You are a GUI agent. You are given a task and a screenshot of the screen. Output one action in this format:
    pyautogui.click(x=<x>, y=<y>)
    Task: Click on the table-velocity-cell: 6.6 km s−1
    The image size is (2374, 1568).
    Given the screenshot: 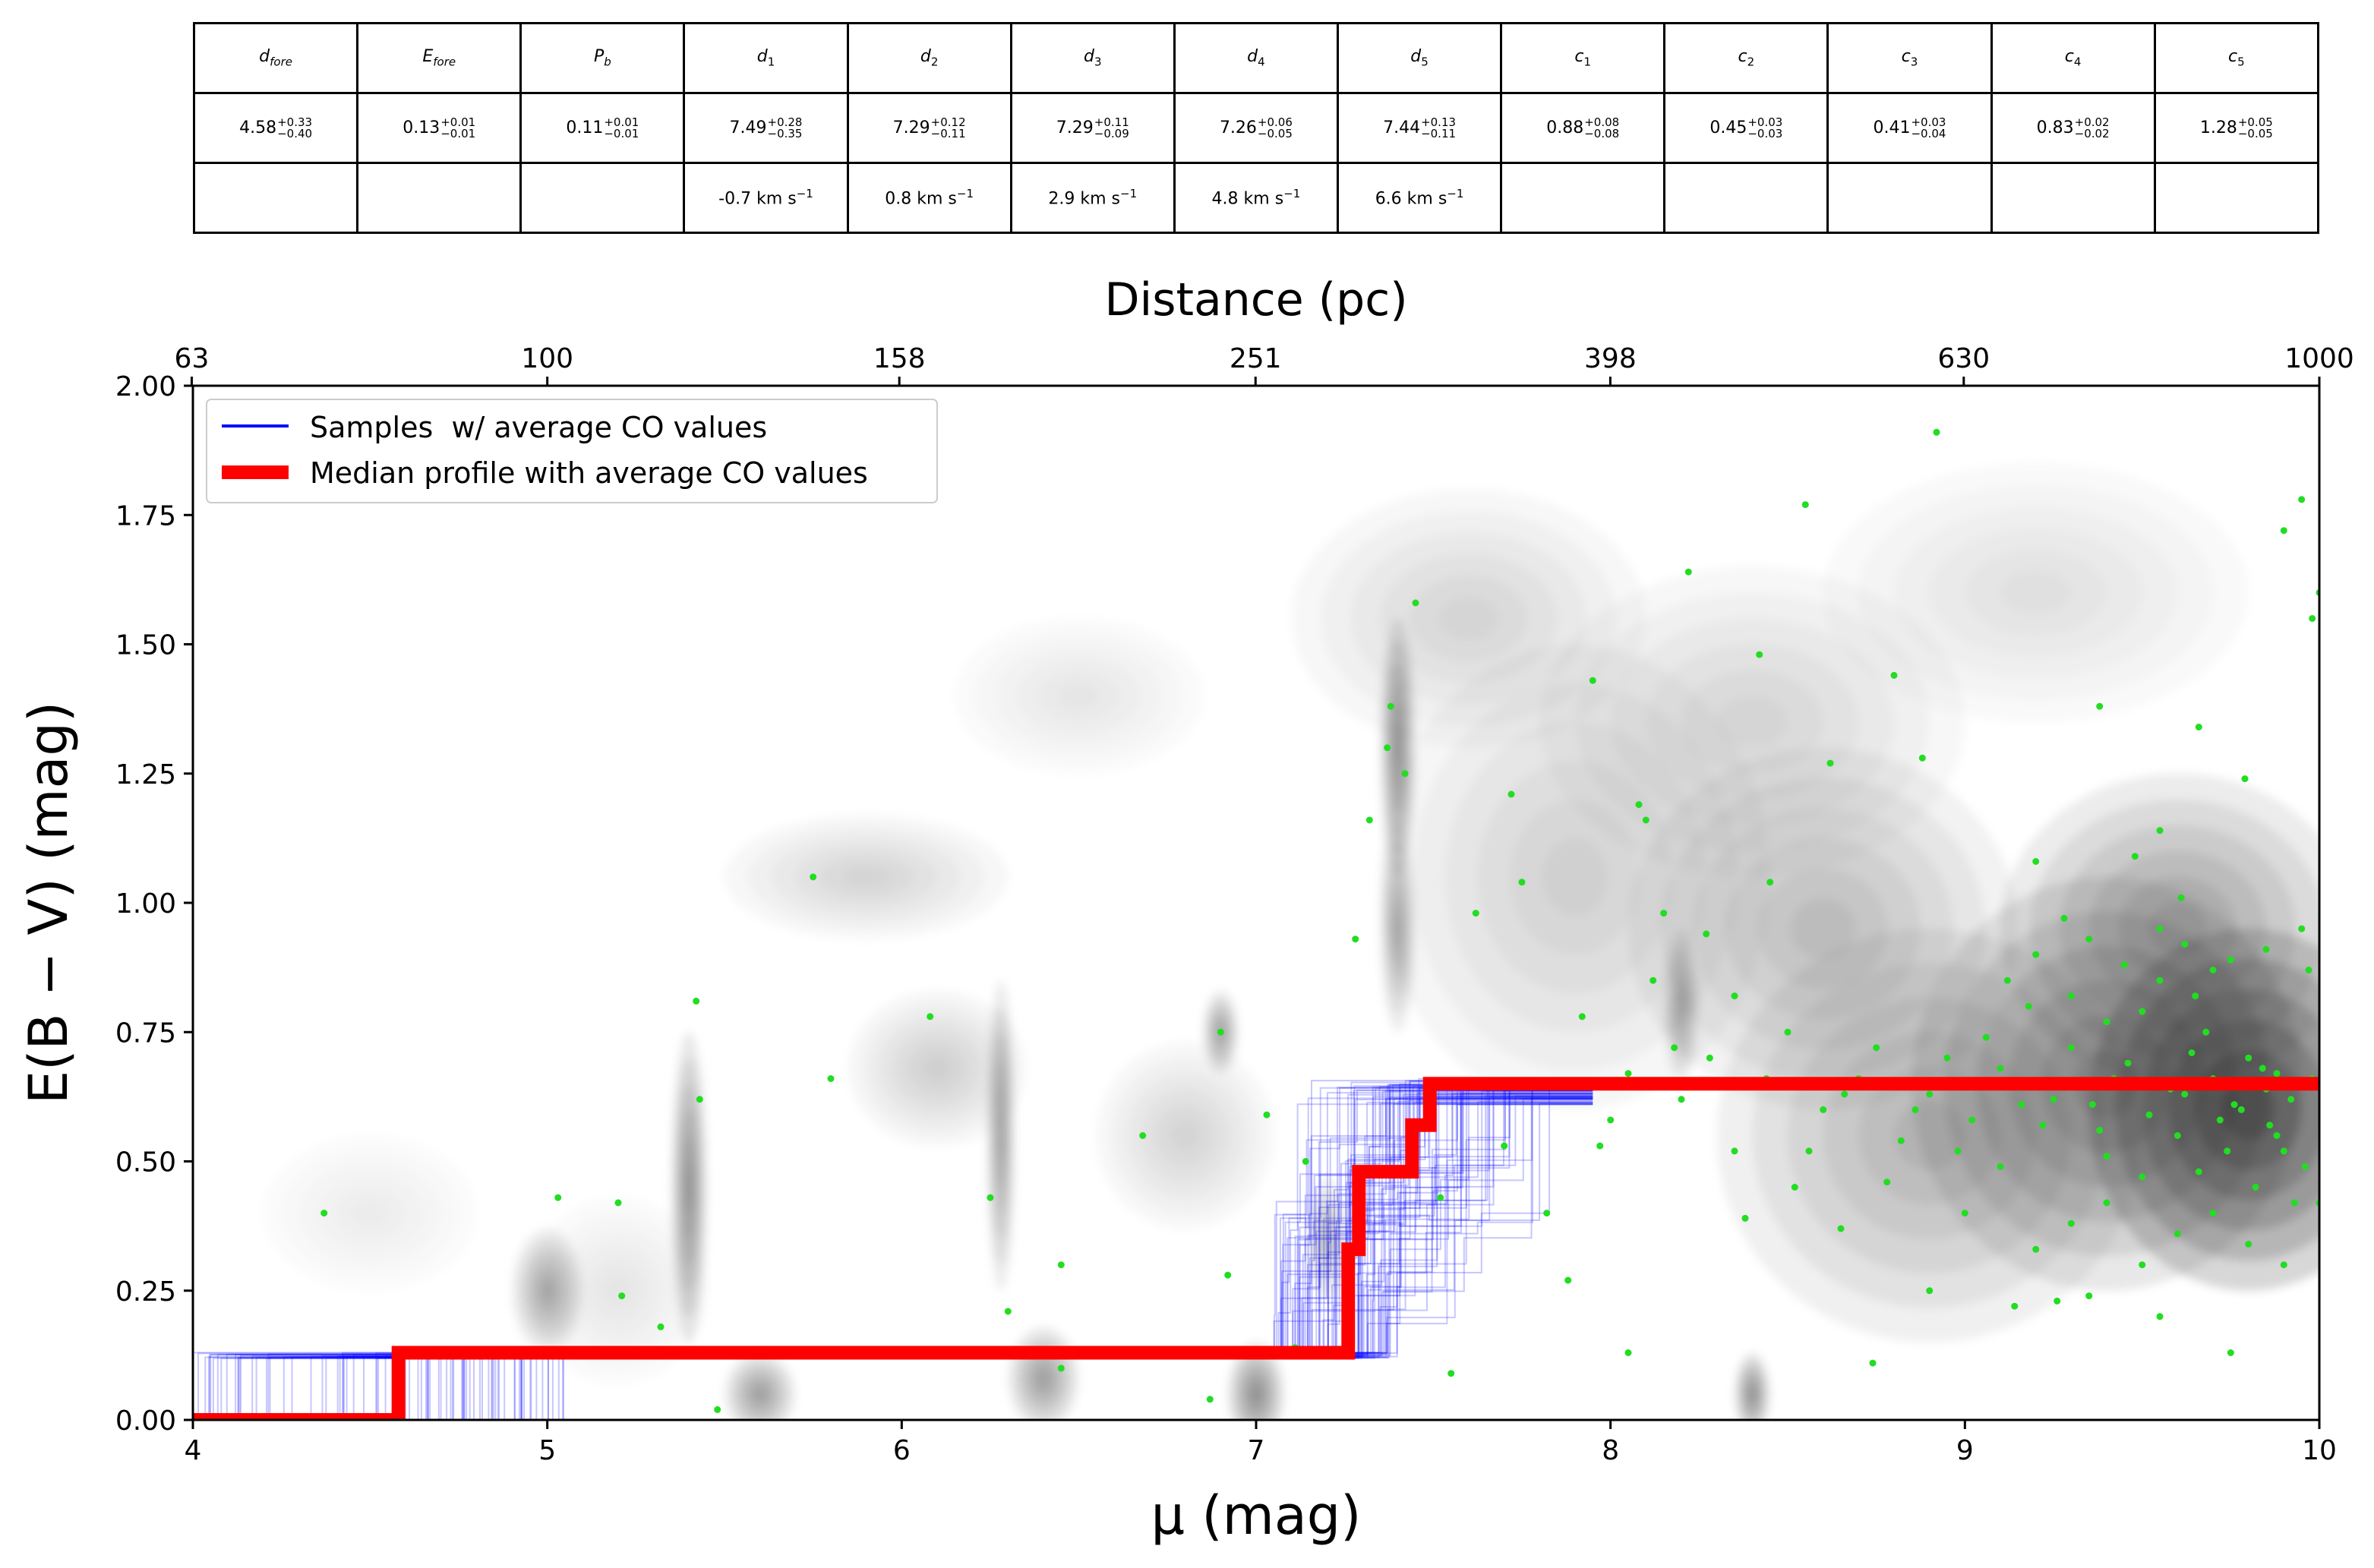 What is the action you would take?
    pyautogui.click(x=1420, y=198)
    